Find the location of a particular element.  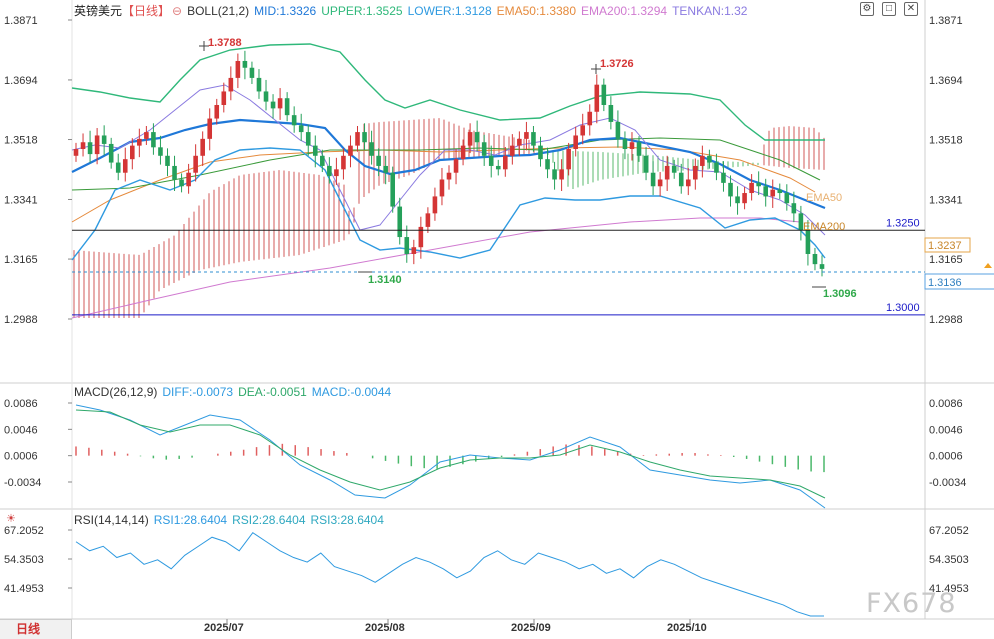

macd-tick-label-right: -0.0034 is located at coordinates (947, 483).